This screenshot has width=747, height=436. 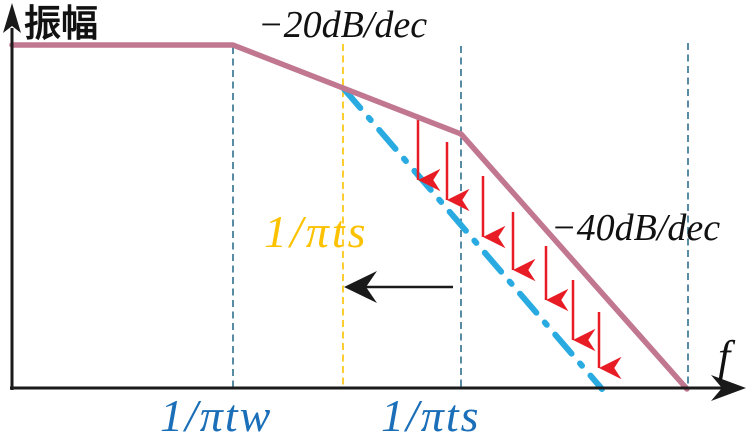 I want to click on slope-label-40db: −40dB/dec, so click(x=635, y=228).